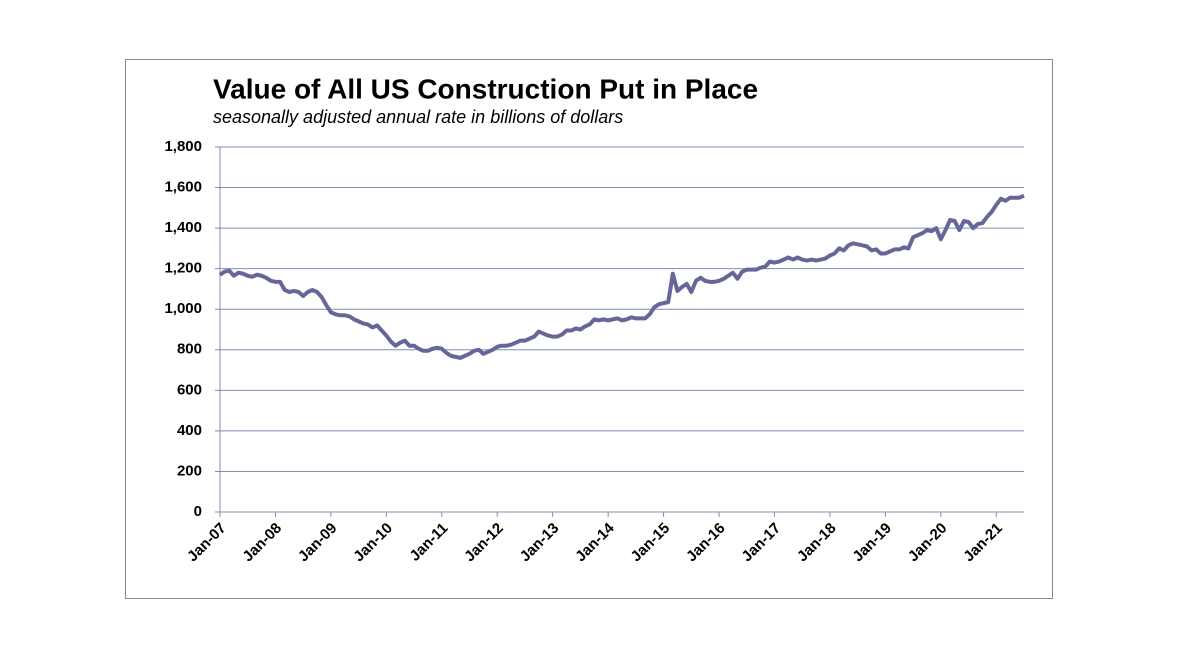  Describe the element at coordinates (189, 430) in the screenshot. I see `y-tick-label: 400` at that location.